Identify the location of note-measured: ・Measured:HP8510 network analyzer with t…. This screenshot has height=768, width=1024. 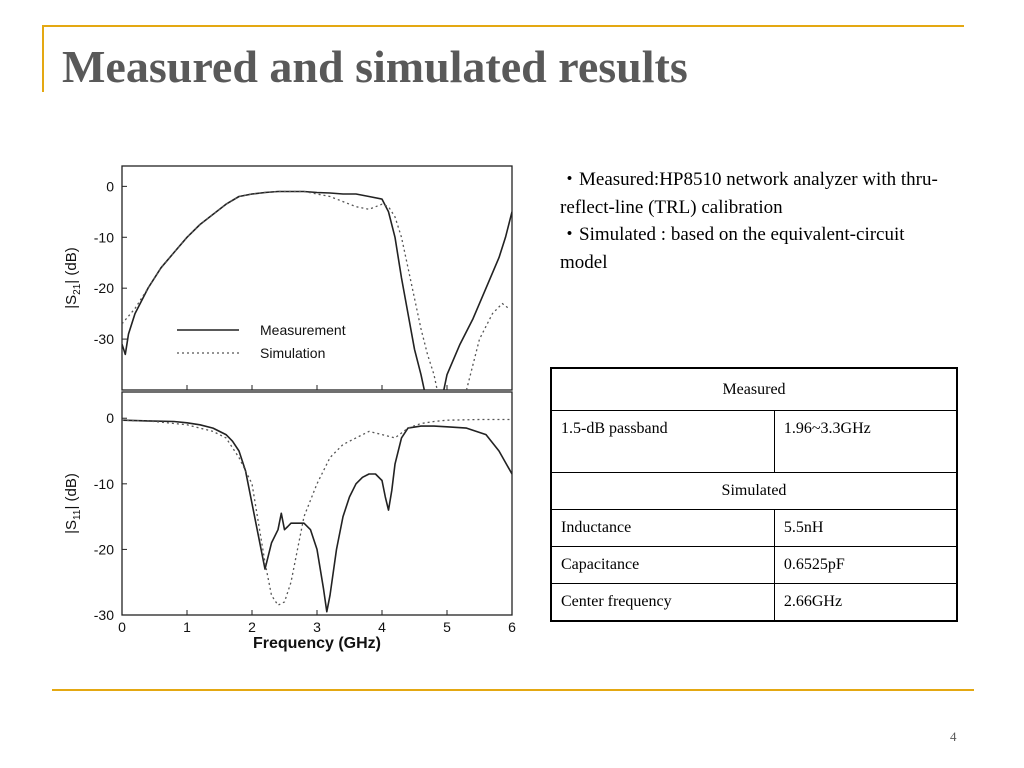
(749, 193).